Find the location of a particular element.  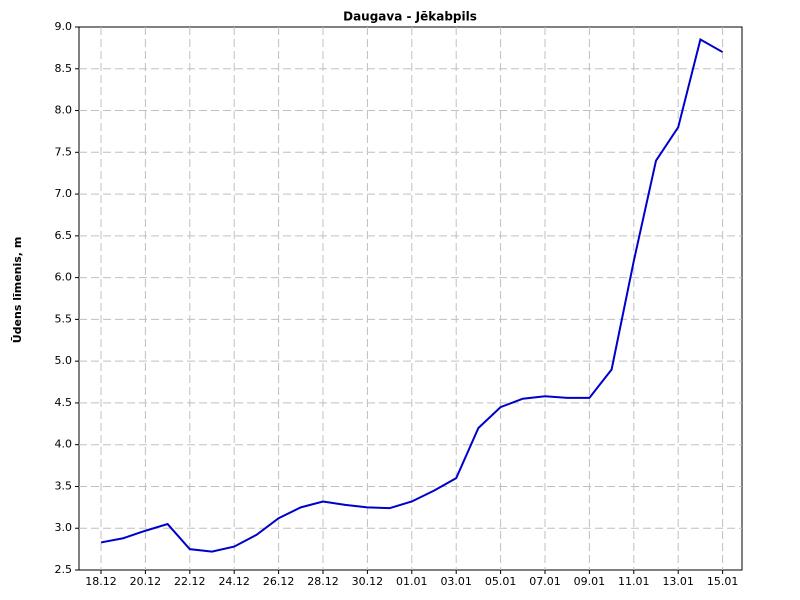

y-tick-label: 6.5 is located at coordinates (64, 235).